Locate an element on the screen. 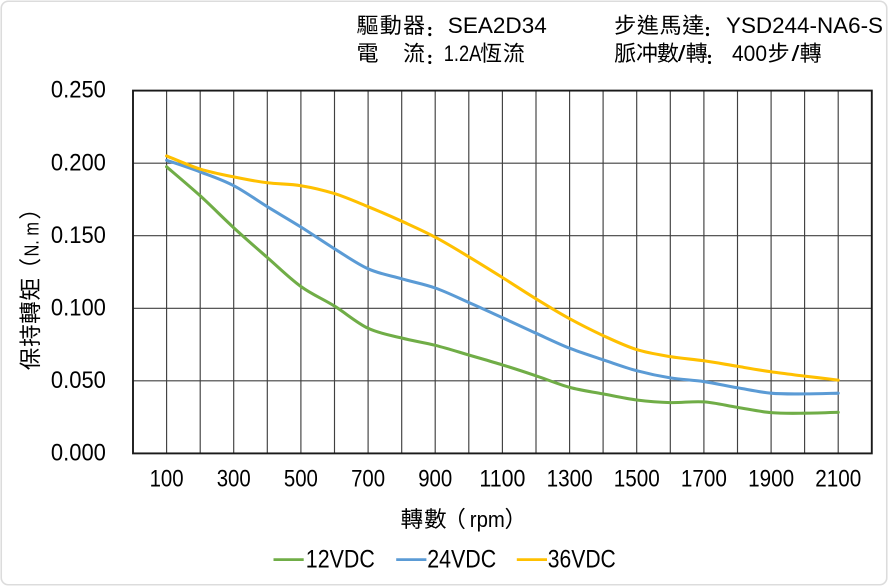  svg-text: 0.000 is located at coordinates (78, 453).